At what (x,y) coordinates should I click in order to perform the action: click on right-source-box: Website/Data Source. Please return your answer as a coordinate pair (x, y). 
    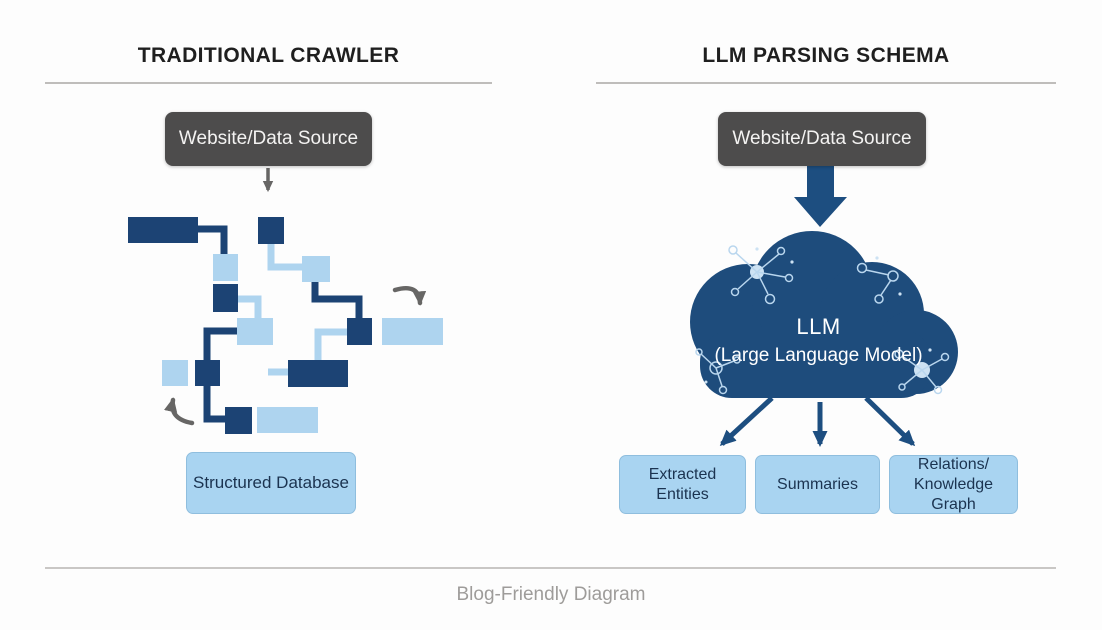
    Looking at the image, I should click on (822, 139).